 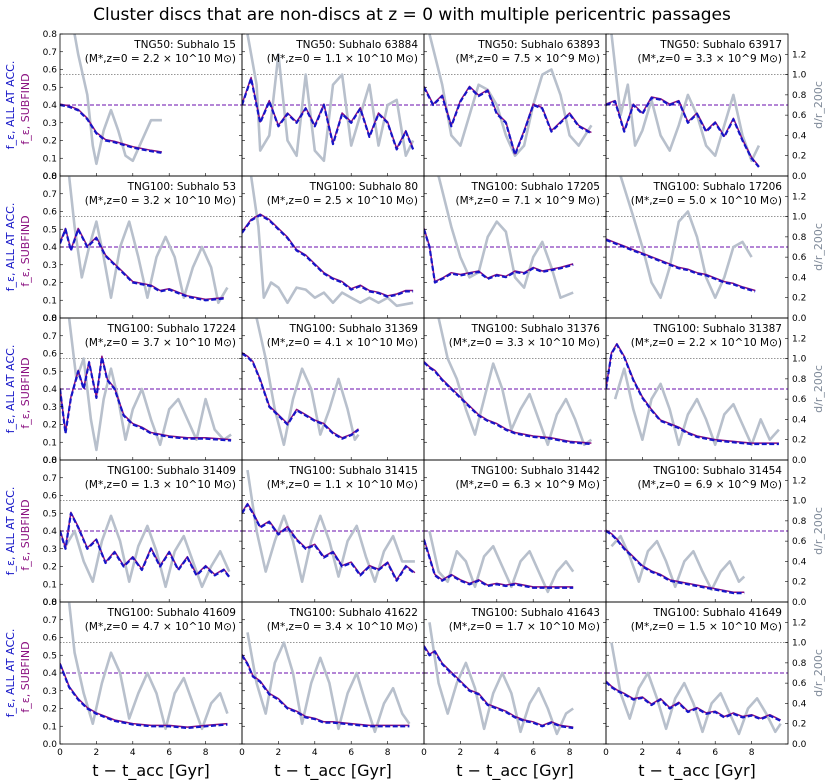 I want to click on x-axis-label: t − t_acc [Gyr], so click(x=151, y=771).